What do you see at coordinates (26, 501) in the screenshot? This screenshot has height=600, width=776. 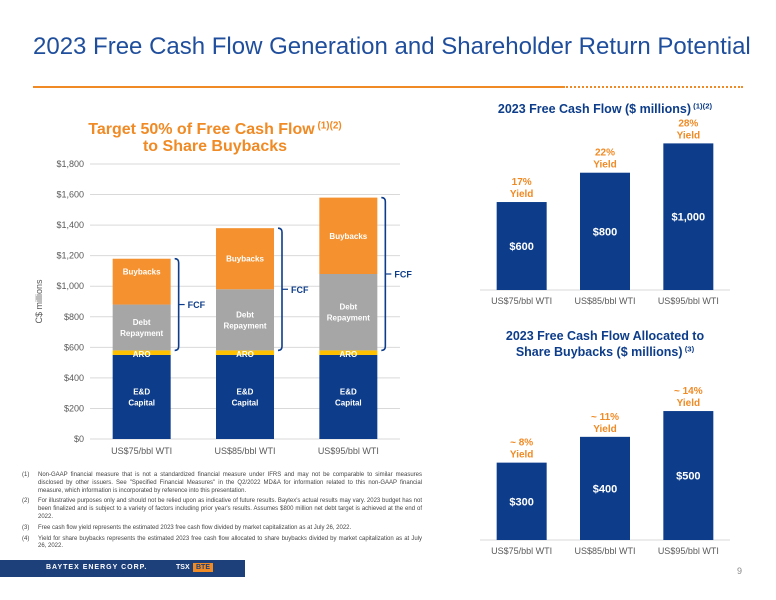 I see `footnote-number: (2)` at bounding box center [26, 501].